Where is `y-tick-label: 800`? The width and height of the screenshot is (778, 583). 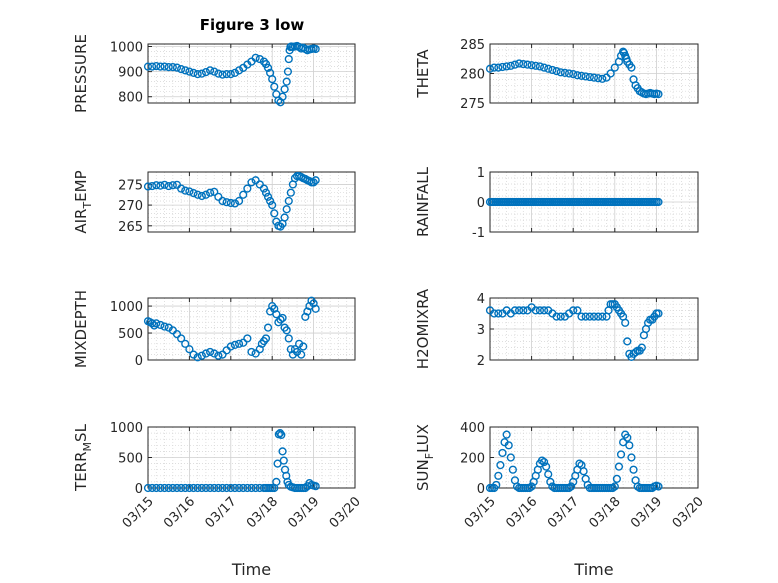 y-tick-label: 800 is located at coordinates (130, 98).